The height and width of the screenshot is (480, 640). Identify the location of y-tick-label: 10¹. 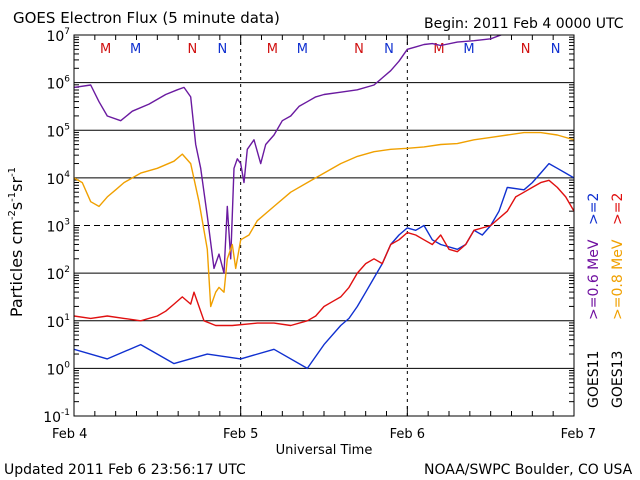
(58, 322).